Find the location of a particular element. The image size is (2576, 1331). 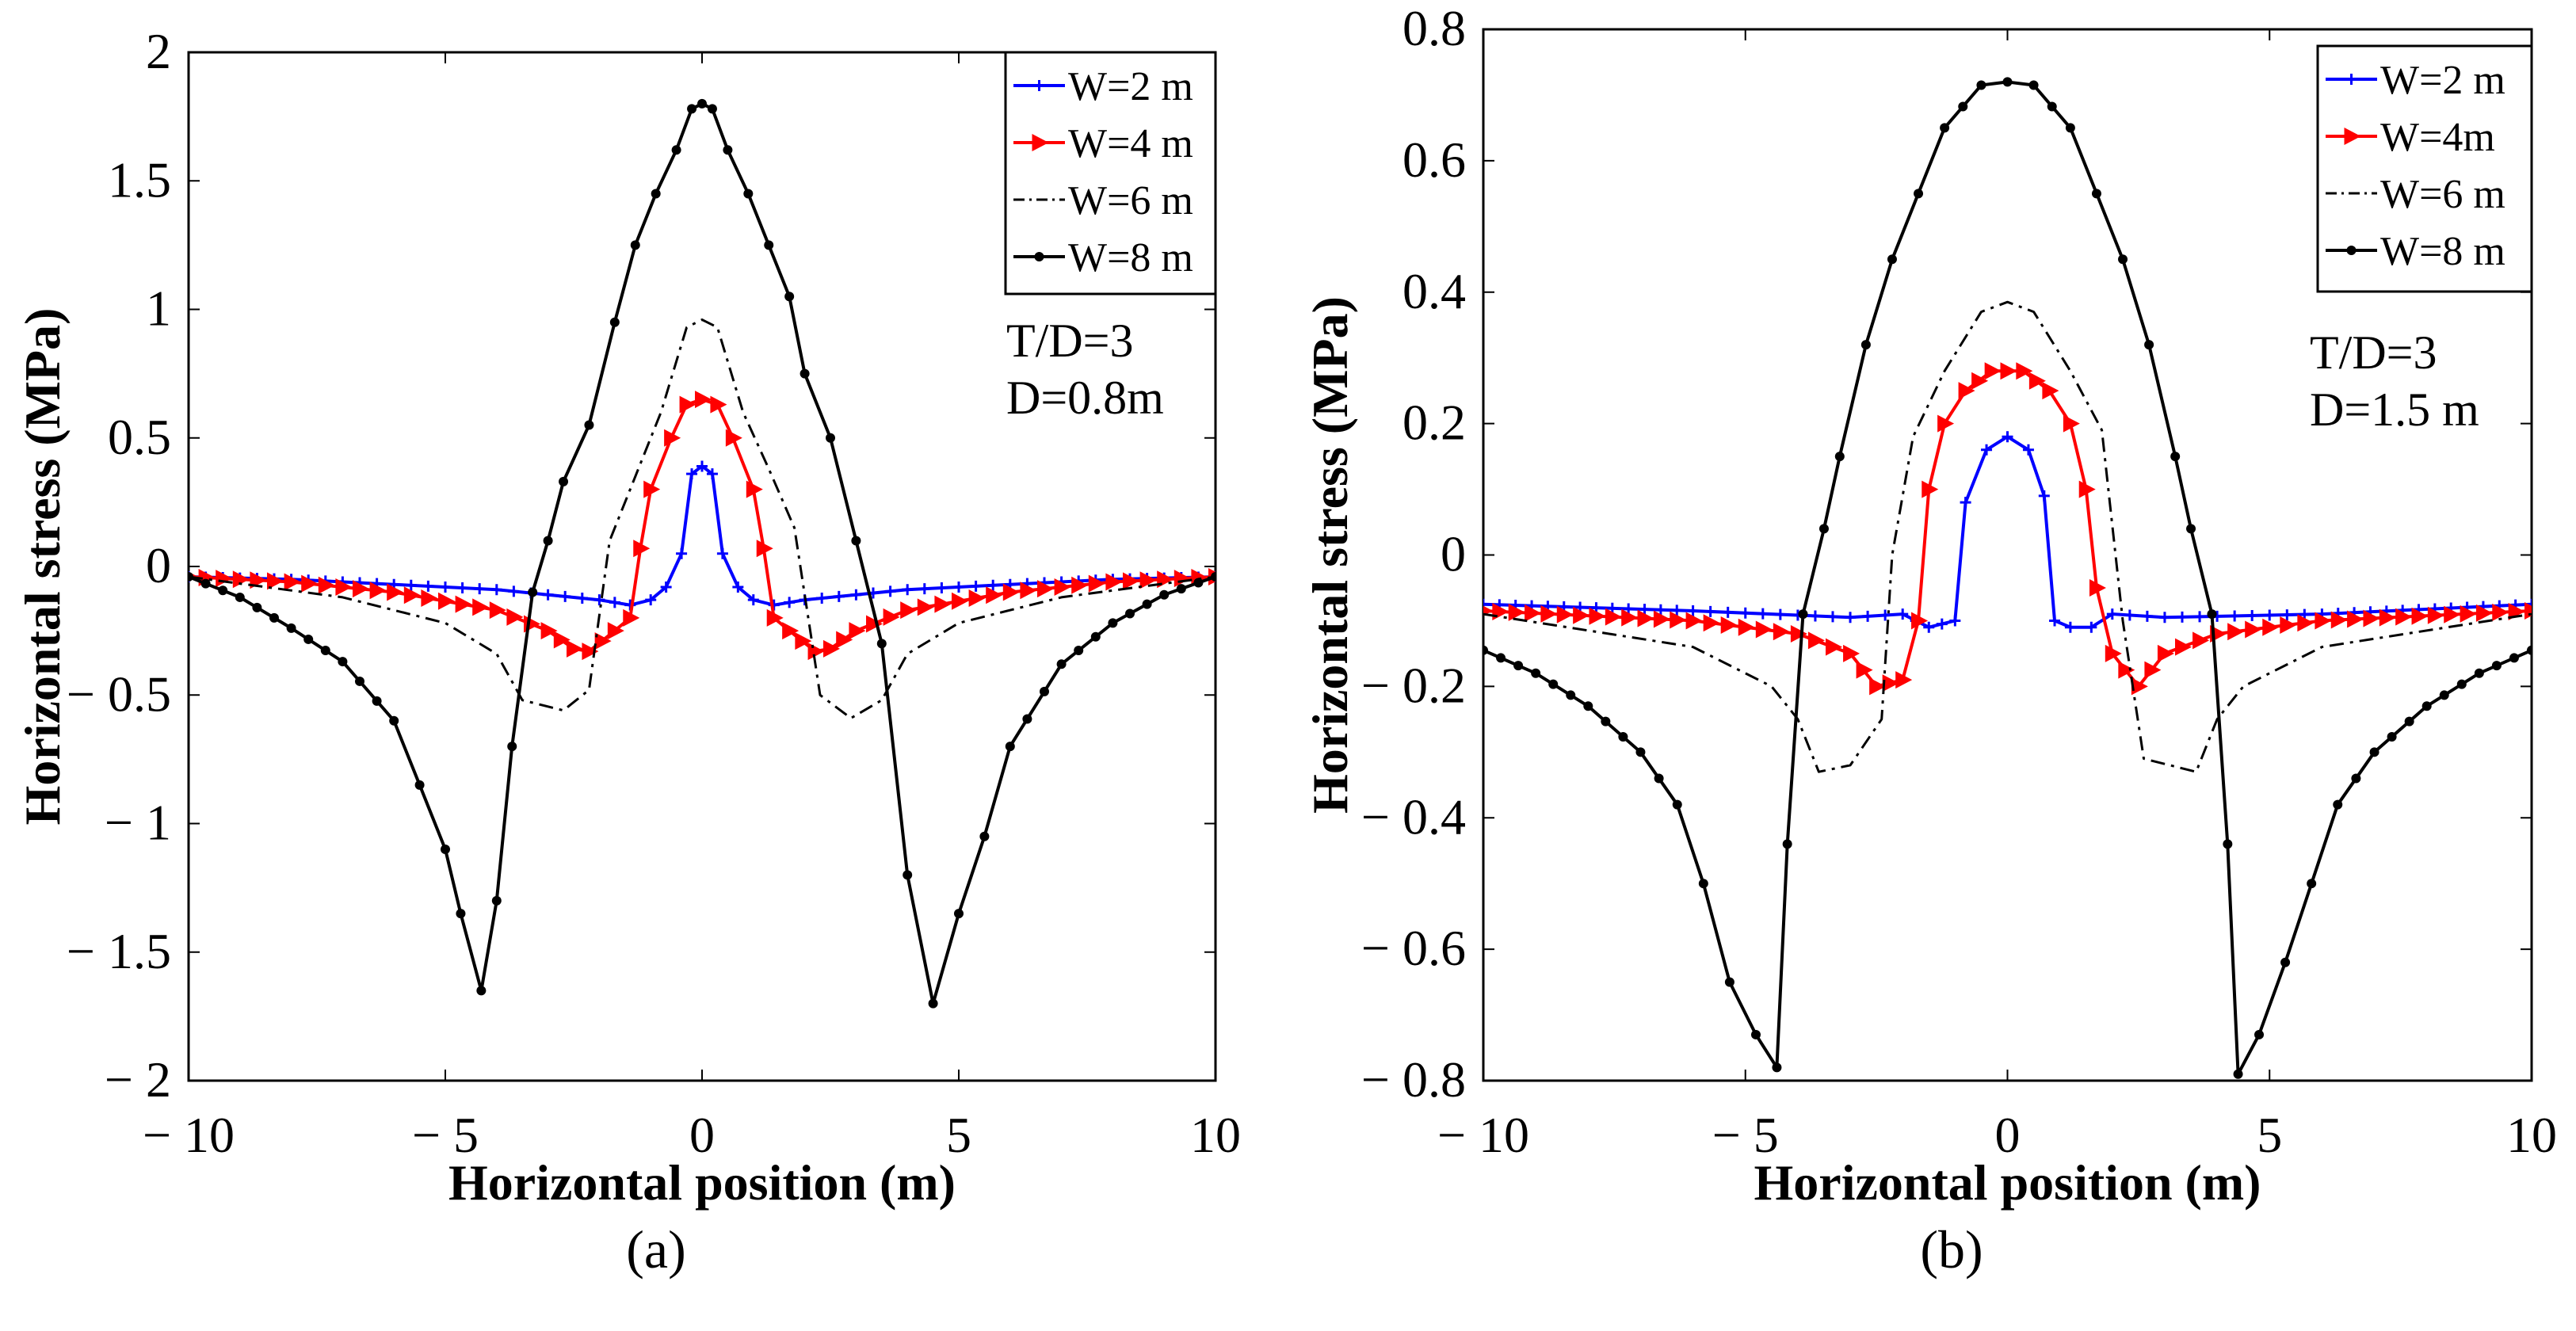

annotation-text: T/D=3 is located at coordinates (2373, 352).